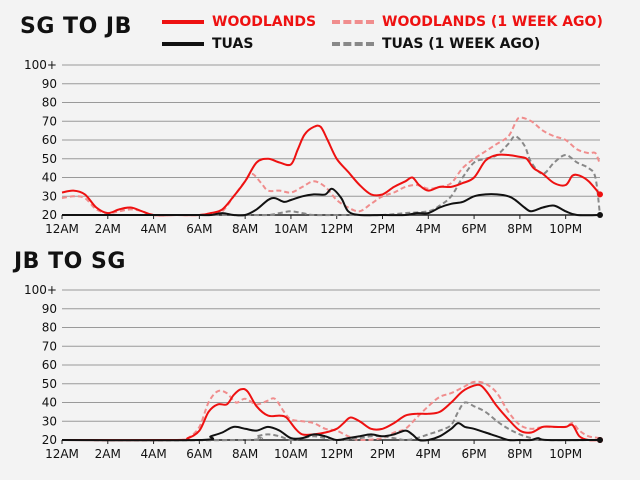 Image resolution: width=640 pixels, height=480 pixels. Describe the element at coordinates (49, 84) in the screenshot. I see `sg-to-jb-y-tick-label: 90` at that location.